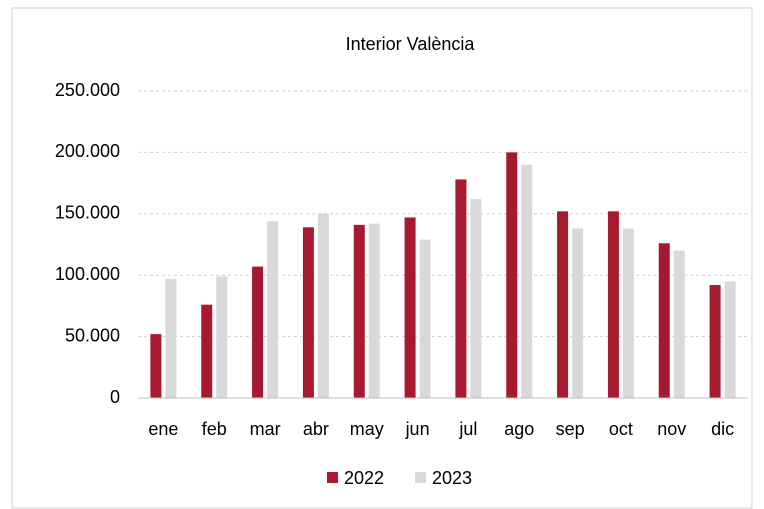  I want to click on x-tick-label: sep, so click(570, 429).